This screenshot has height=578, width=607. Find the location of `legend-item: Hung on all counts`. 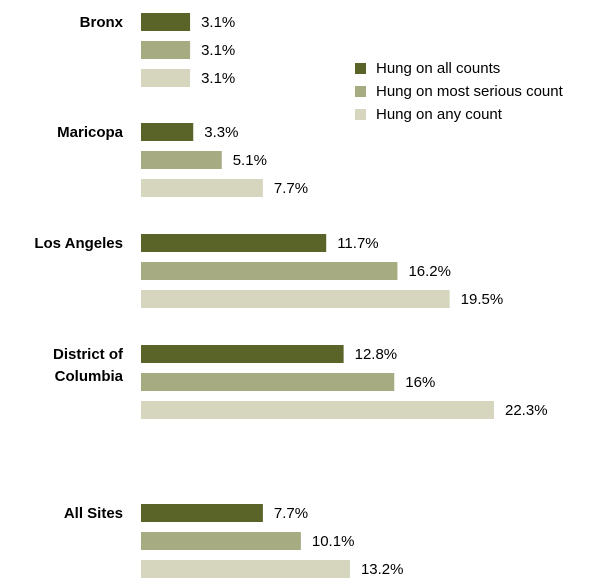

legend-item: Hung on all counts is located at coordinates (459, 68).